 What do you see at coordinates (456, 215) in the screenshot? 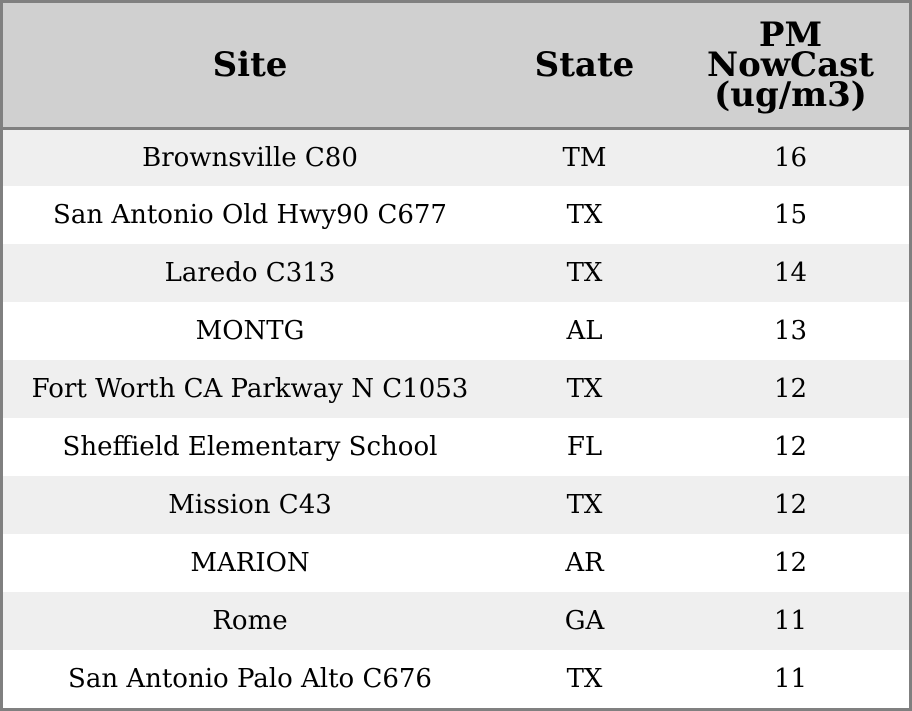
I see `table-row: San Antonio Old Hwy90 C677 TX 15` at bounding box center [456, 215].